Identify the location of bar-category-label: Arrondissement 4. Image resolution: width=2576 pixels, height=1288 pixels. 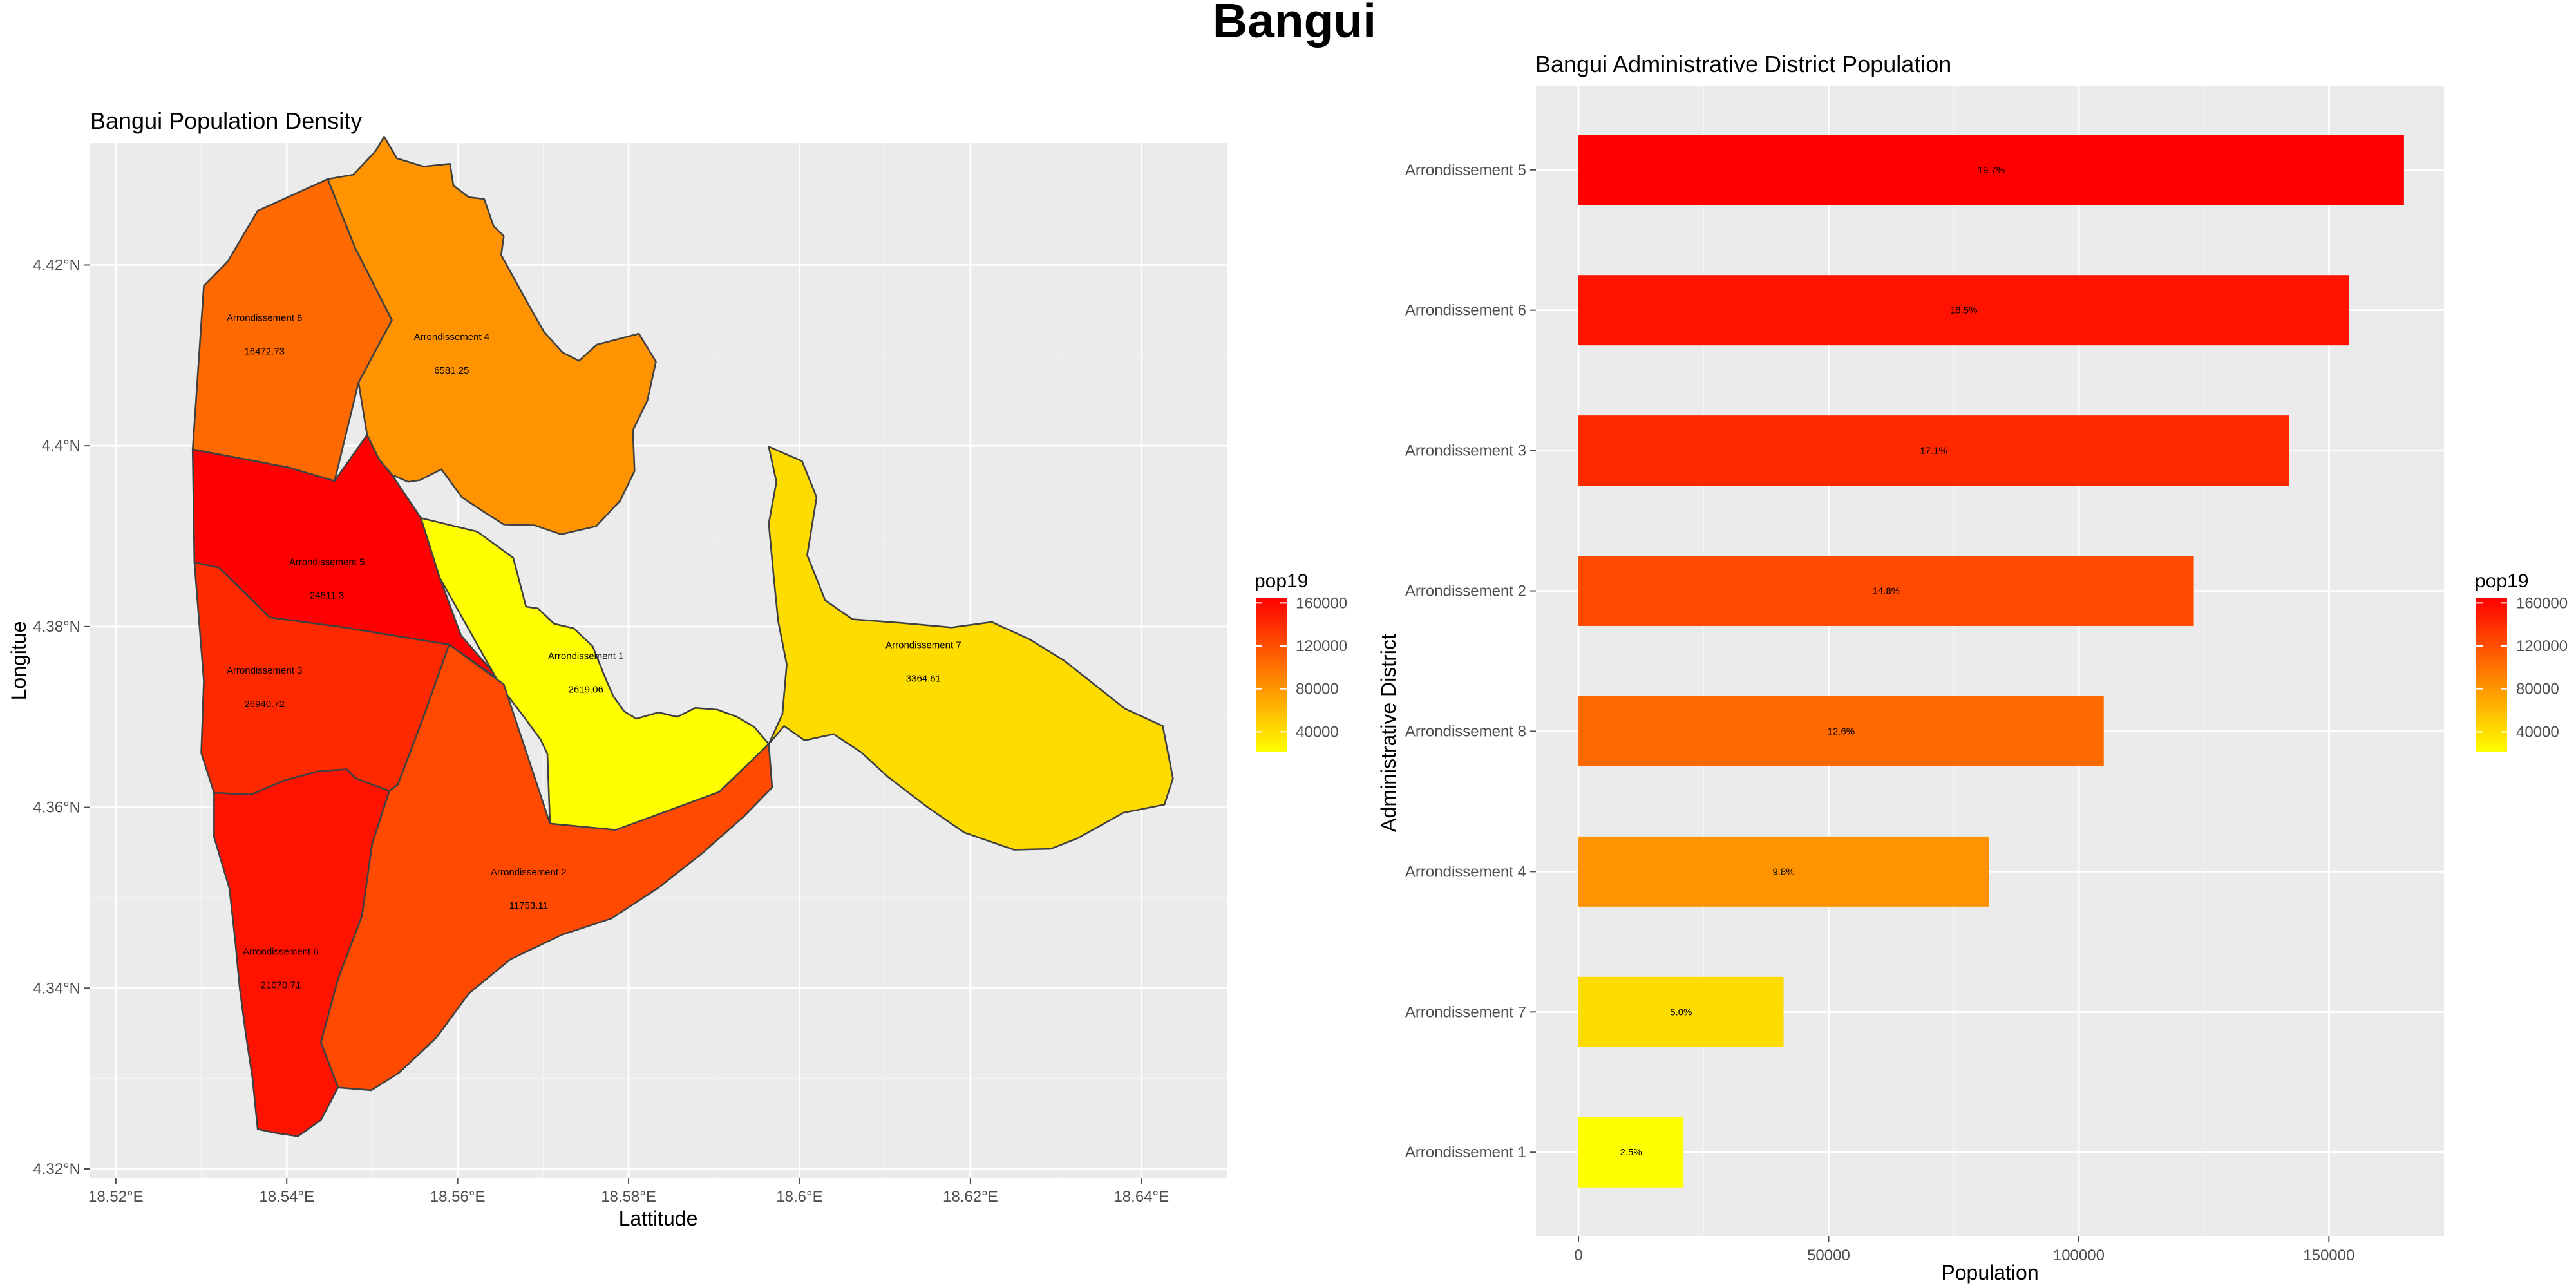
(1465, 872).